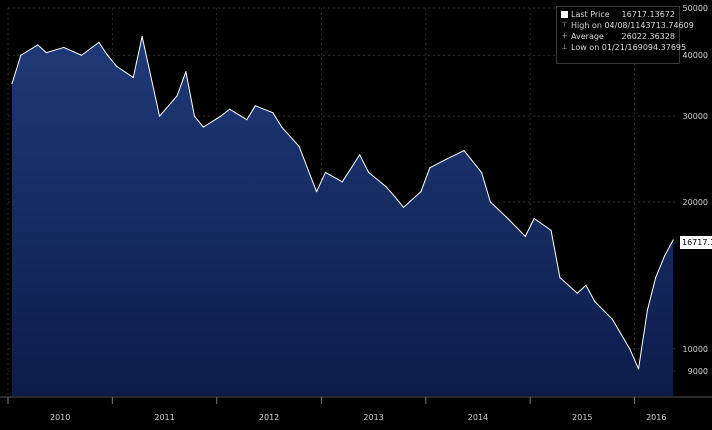 The width and height of the screenshot is (712, 430). I want to click on legend-last-price: Last Price 16717.13672, so click(618, 14).